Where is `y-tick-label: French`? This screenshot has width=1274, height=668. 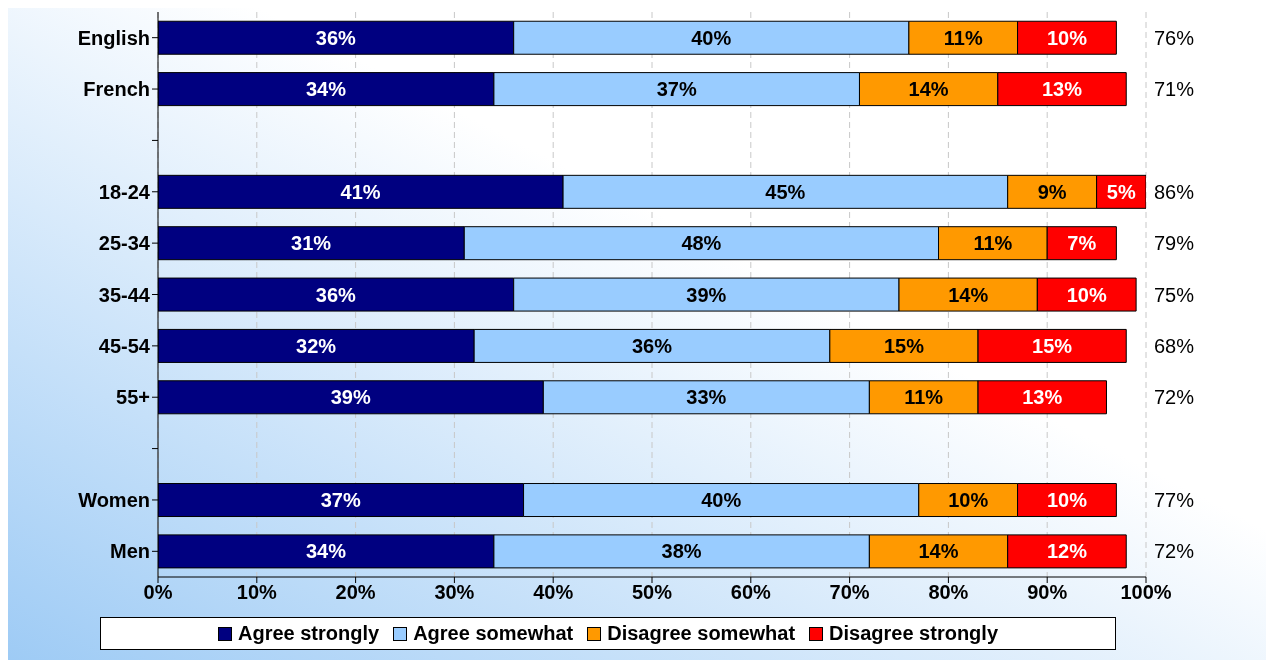 y-tick-label: French is located at coordinates (116, 89).